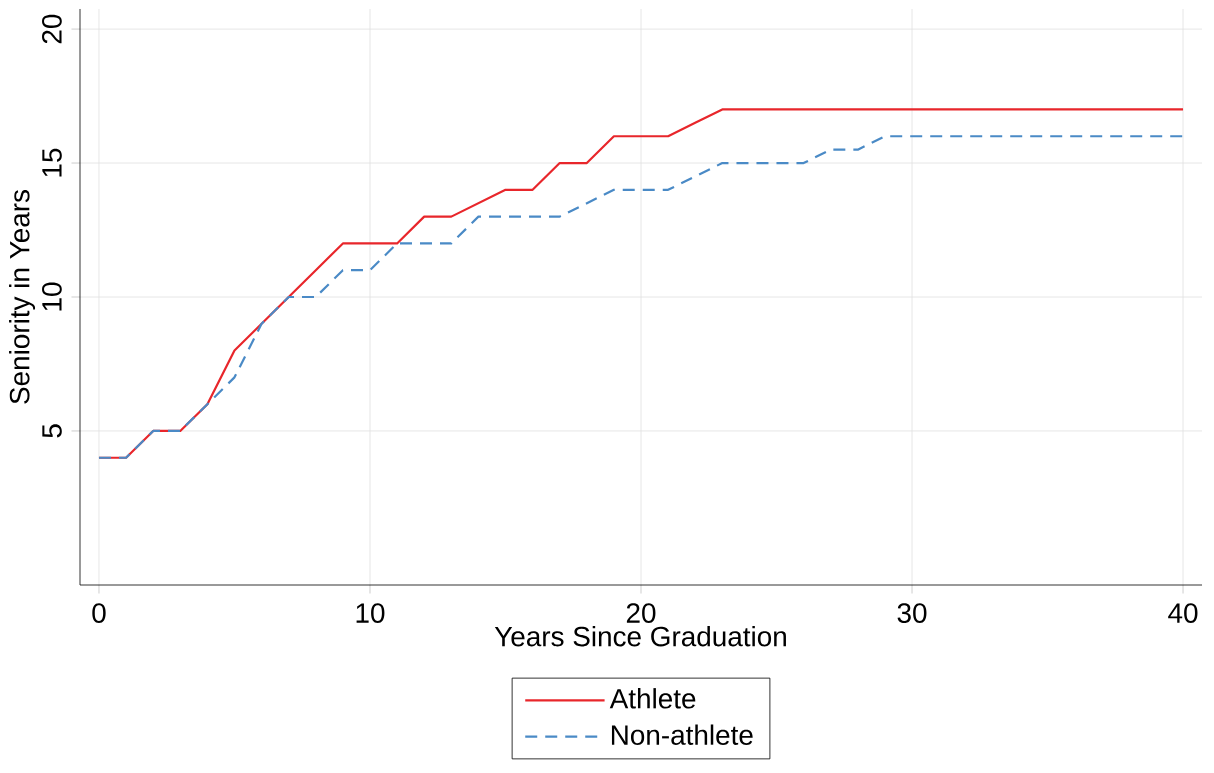 The height and width of the screenshot is (773, 1214). I want to click on x-tick-label: 20, so click(641, 613).